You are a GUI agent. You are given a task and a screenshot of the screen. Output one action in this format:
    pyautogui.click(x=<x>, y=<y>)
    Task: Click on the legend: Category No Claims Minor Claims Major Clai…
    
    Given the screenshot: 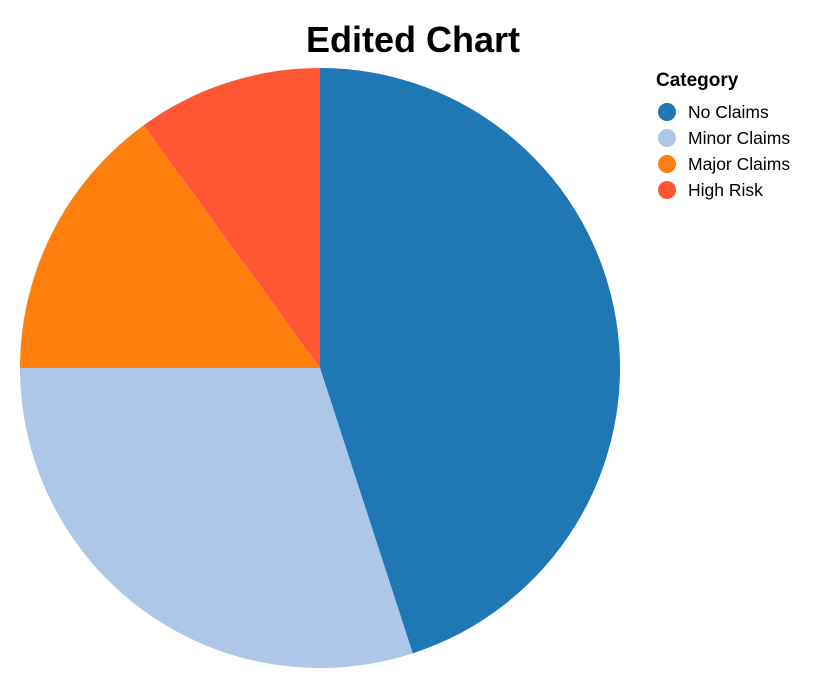 What is the action you would take?
    pyautogui.click(x=723, y=135)
    